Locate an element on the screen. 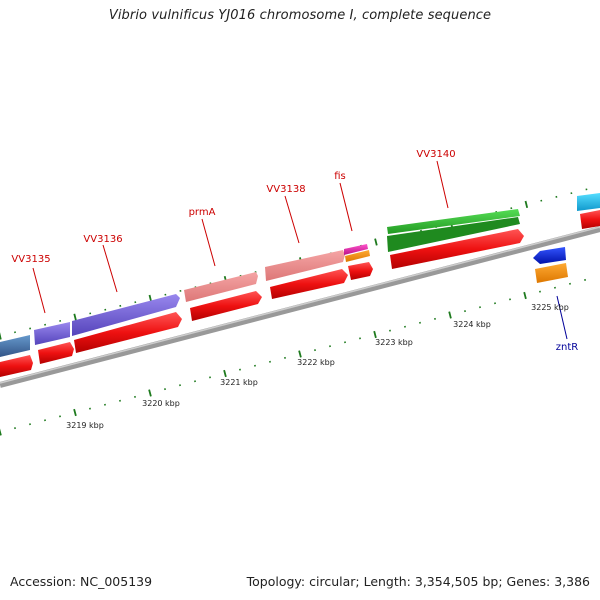 The width and height of the screenshot is (600, 600). inner-ring-minor-tick is located at coordinates (585, 279).